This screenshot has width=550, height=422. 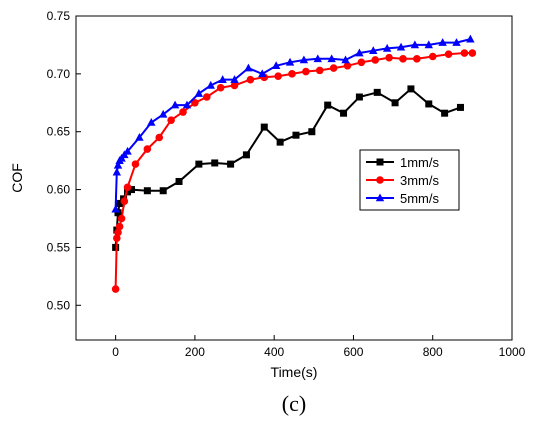 I want to click on x-tick-label: 1000, so click(x=512, y=352).